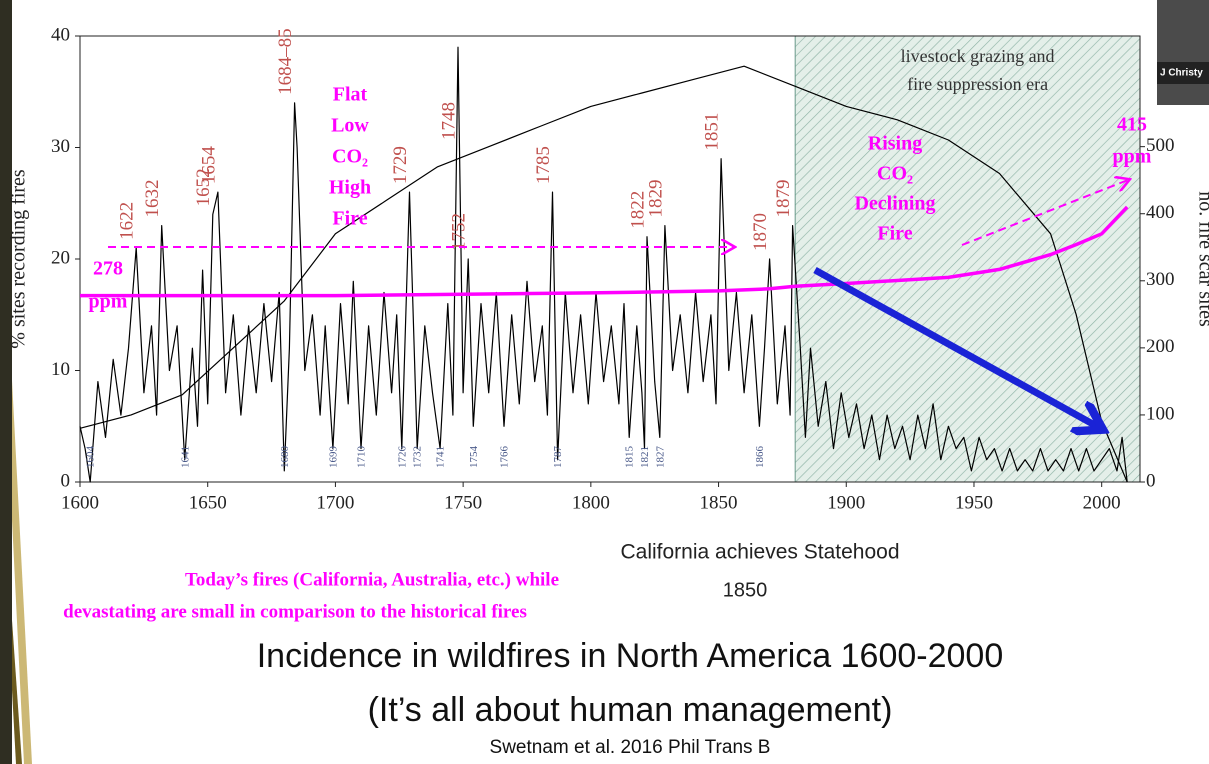 This screenshot has width=1209, height=764. I want to click on trend-arrow, so click(956, 347).